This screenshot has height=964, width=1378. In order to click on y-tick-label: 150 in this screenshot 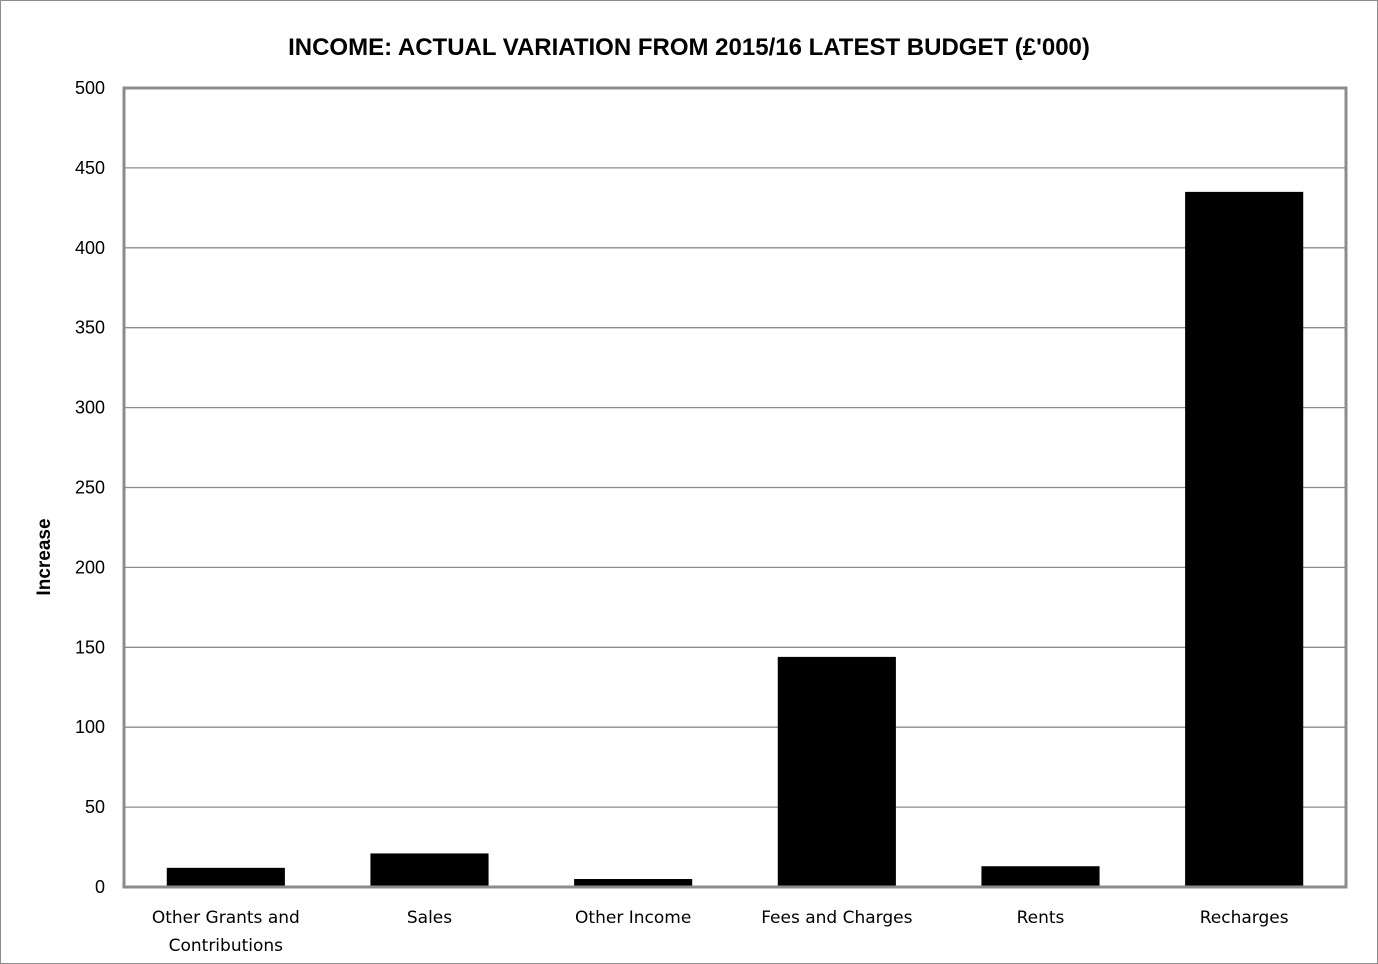, I will do `click(90, 647)`.